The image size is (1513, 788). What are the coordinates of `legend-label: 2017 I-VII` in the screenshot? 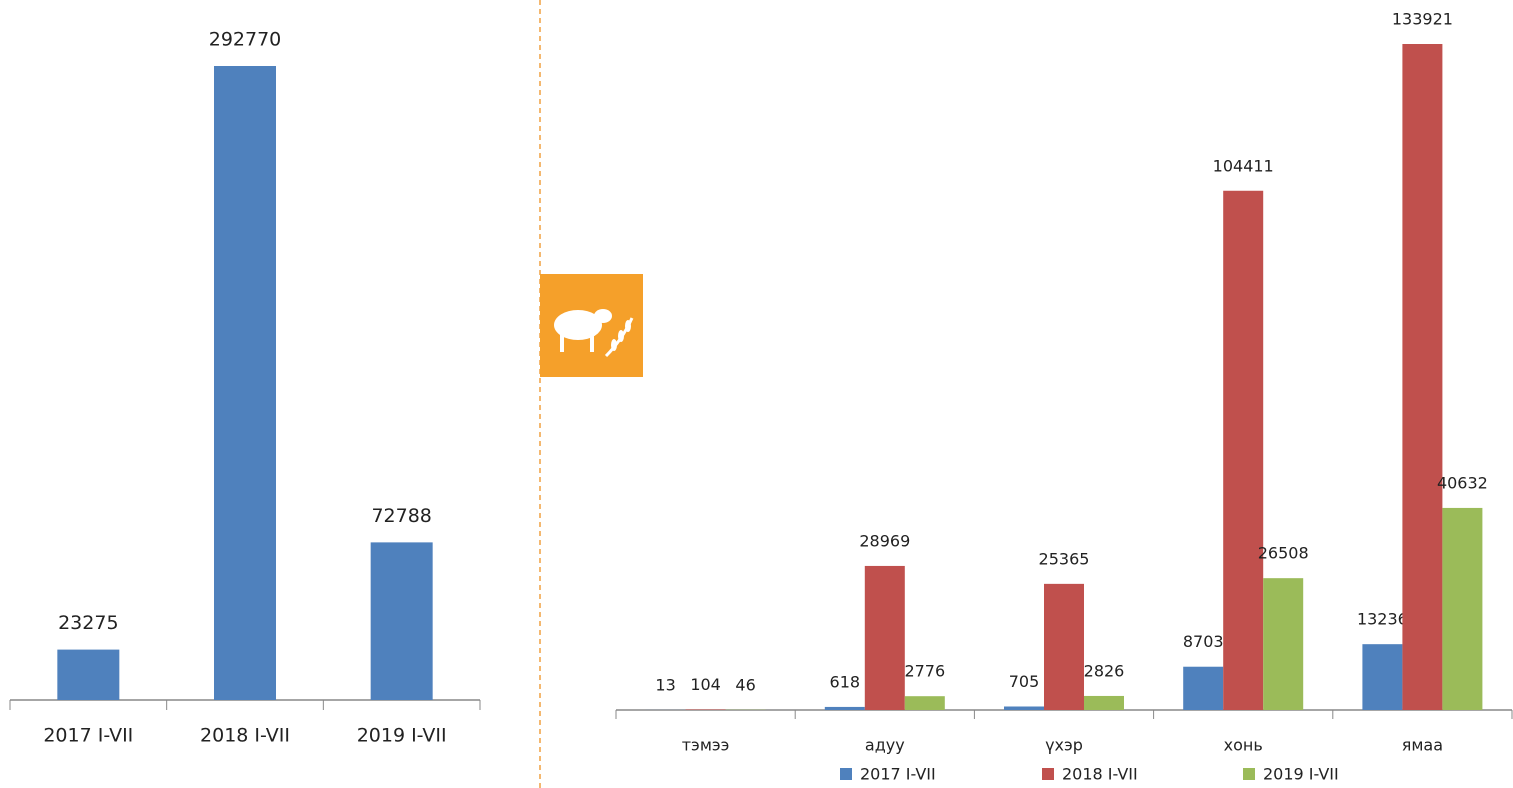 It's located at (898, 774).